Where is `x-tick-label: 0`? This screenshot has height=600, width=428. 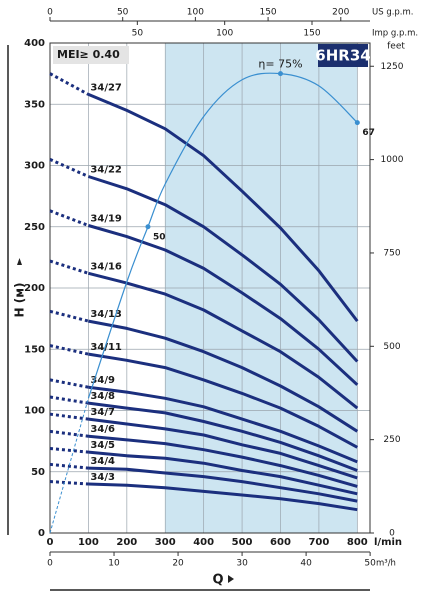 x-tick-label: 0 is located at coordinates (50, 542).